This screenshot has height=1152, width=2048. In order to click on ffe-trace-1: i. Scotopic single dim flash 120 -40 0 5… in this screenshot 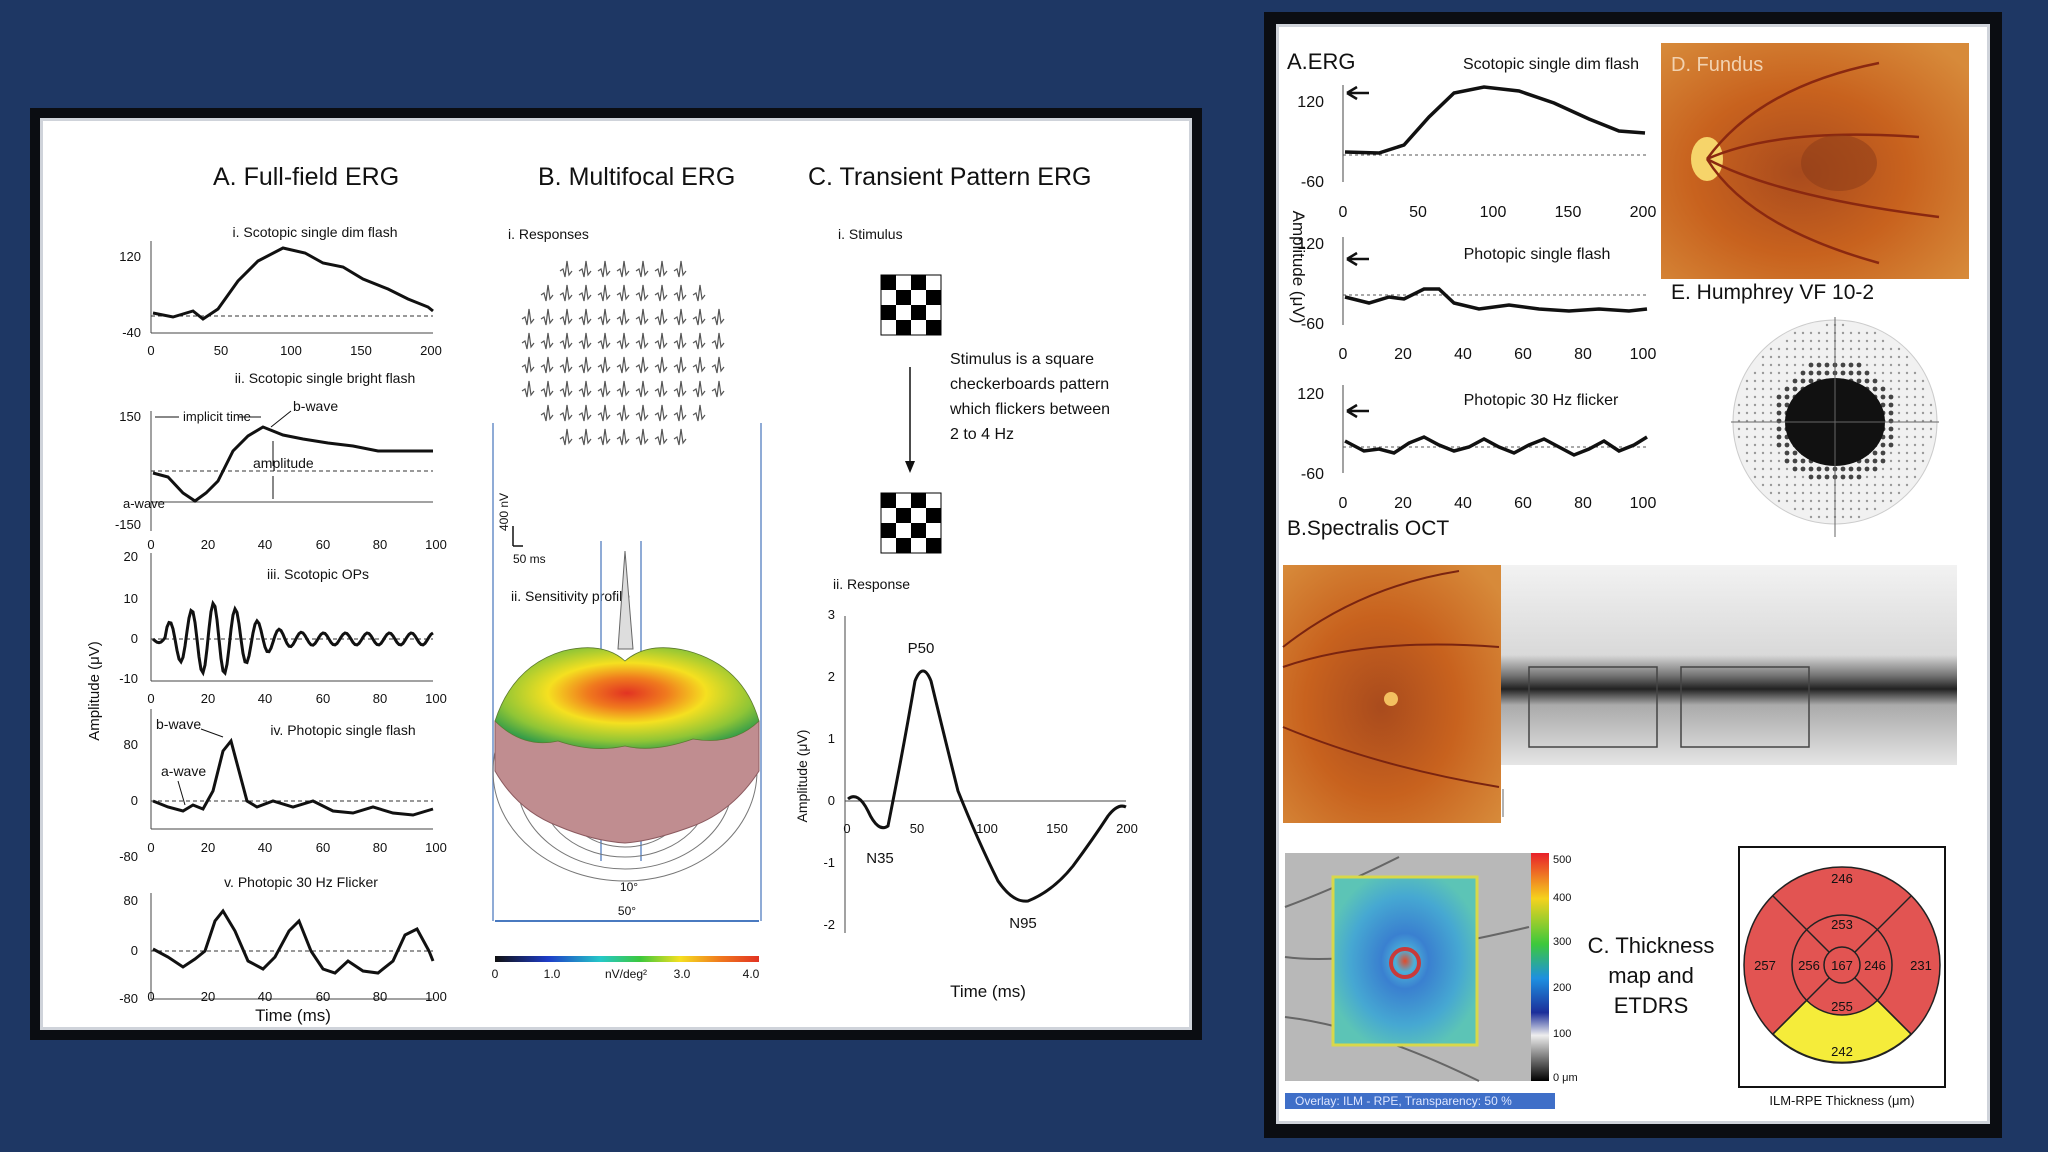, I will do `click(280, 291)`.